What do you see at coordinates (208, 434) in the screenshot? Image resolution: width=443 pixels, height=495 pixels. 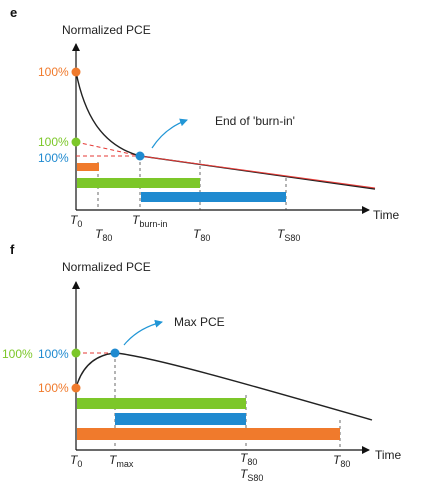 I see `panel-f-orange-bar` at bounding box center [208, 434].